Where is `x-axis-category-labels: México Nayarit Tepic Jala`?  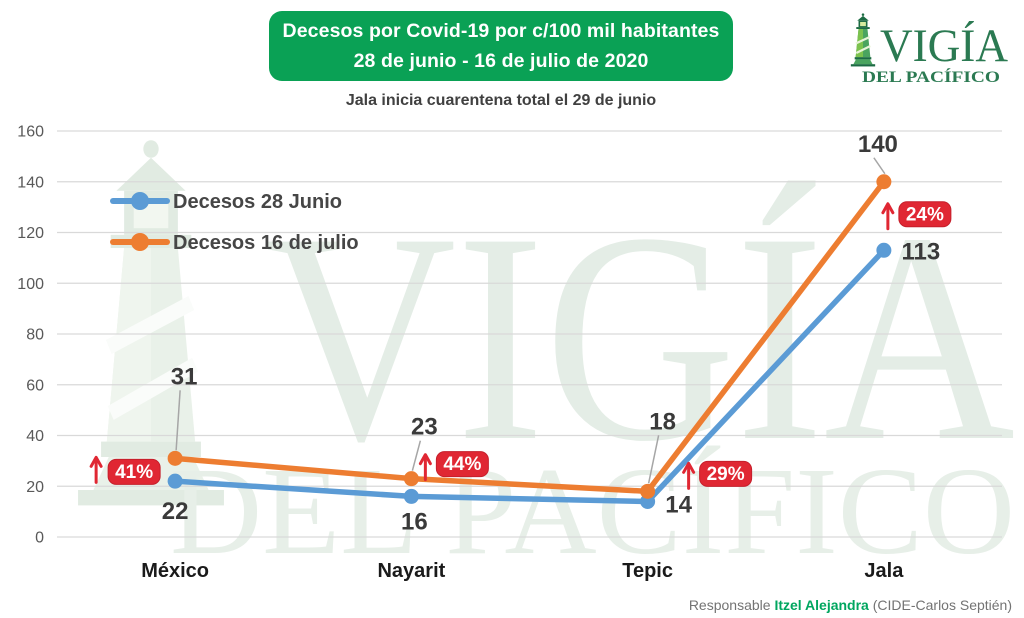
x-axis-category-labels: México Nayarit Tepic Jala is located at coordinates (522, 571).